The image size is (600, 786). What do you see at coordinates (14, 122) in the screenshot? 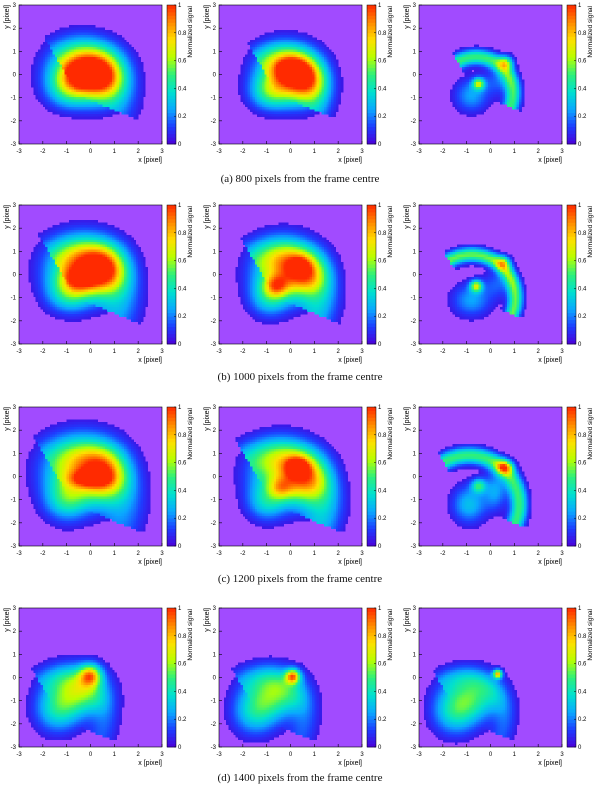
I see `y-tick-label: -2` at bounding box center [14, 122].